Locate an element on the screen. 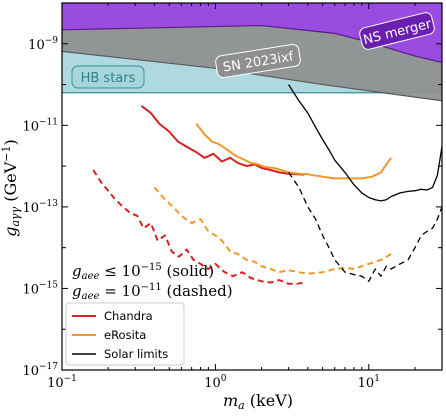 The image size is (446, 416). x-tick-label: 10⁻¹ is located at coordinates (62, 382).